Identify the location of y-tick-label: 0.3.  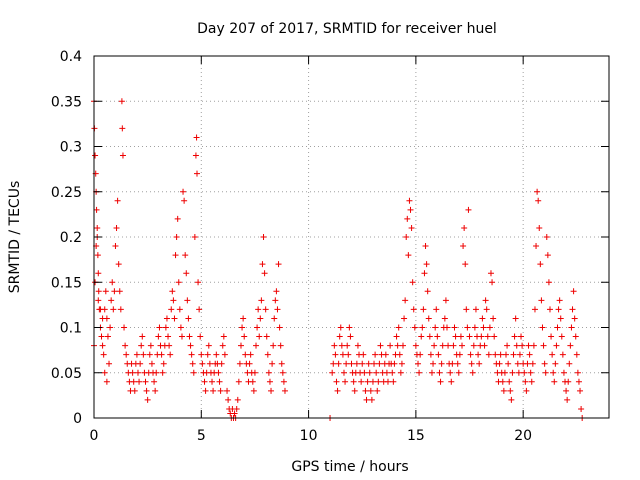
(71, 148).